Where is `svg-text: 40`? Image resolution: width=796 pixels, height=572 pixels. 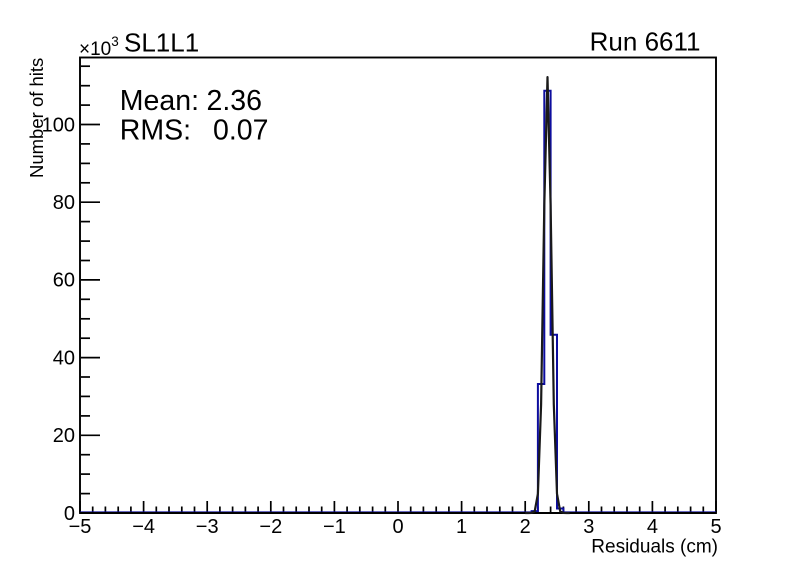
svg-text: 40 is located at coordinates (64, 358).